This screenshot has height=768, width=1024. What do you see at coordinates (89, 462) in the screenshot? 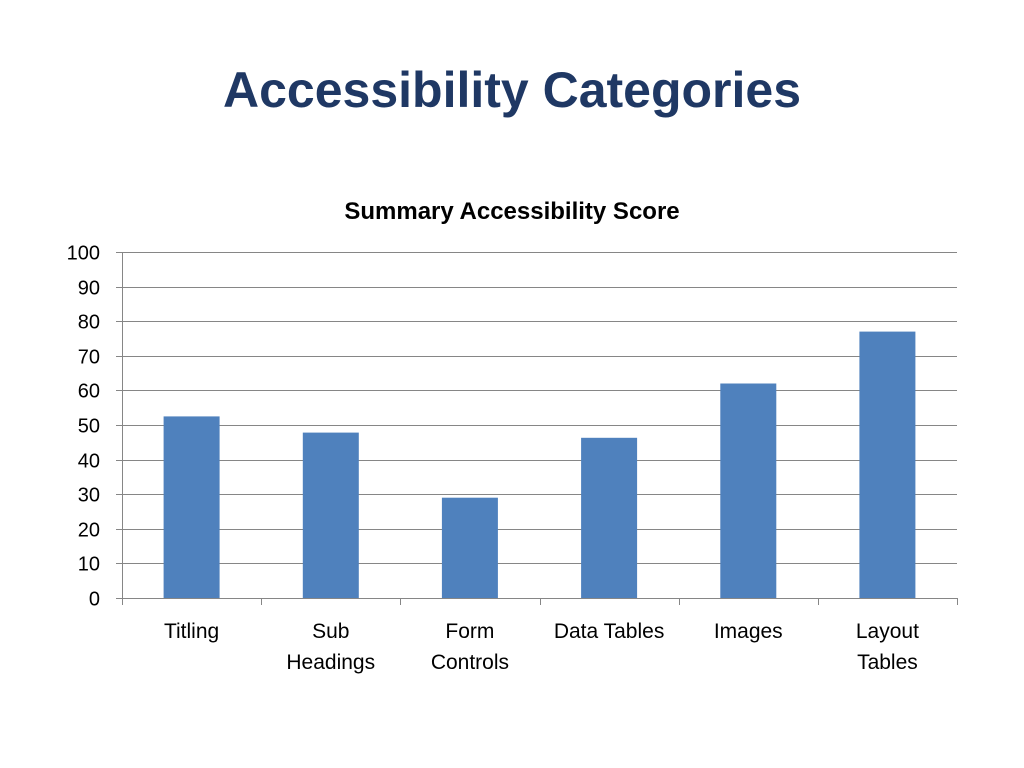
I see `y-tick-label: 40` at bounding box center [89, 462].